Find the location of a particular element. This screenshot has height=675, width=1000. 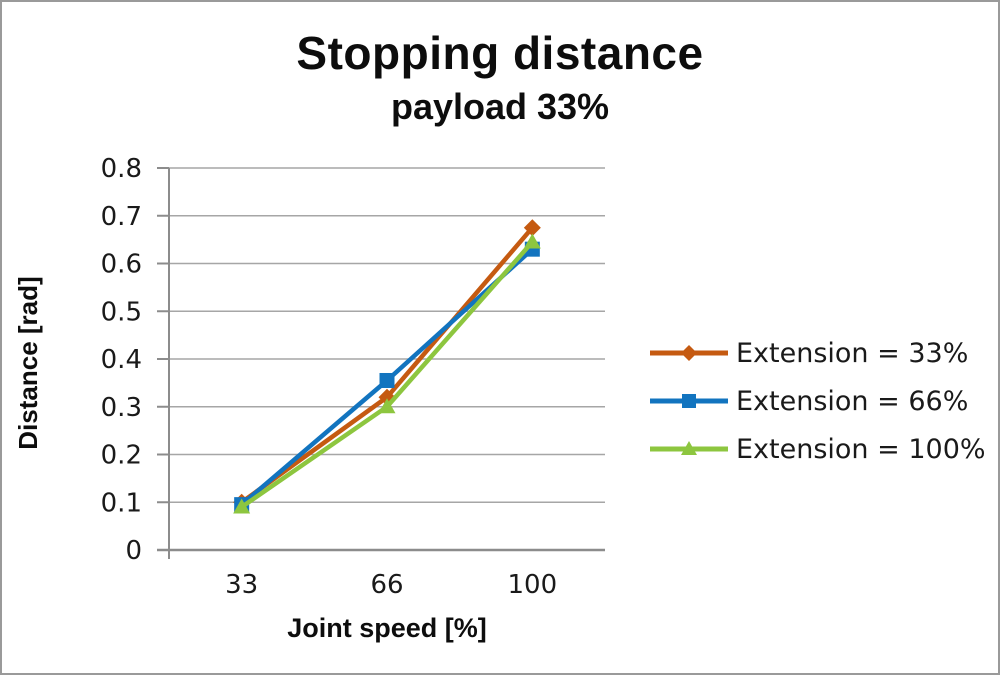

legend-item: Extension = 100% is located at coordinates (818, 449).